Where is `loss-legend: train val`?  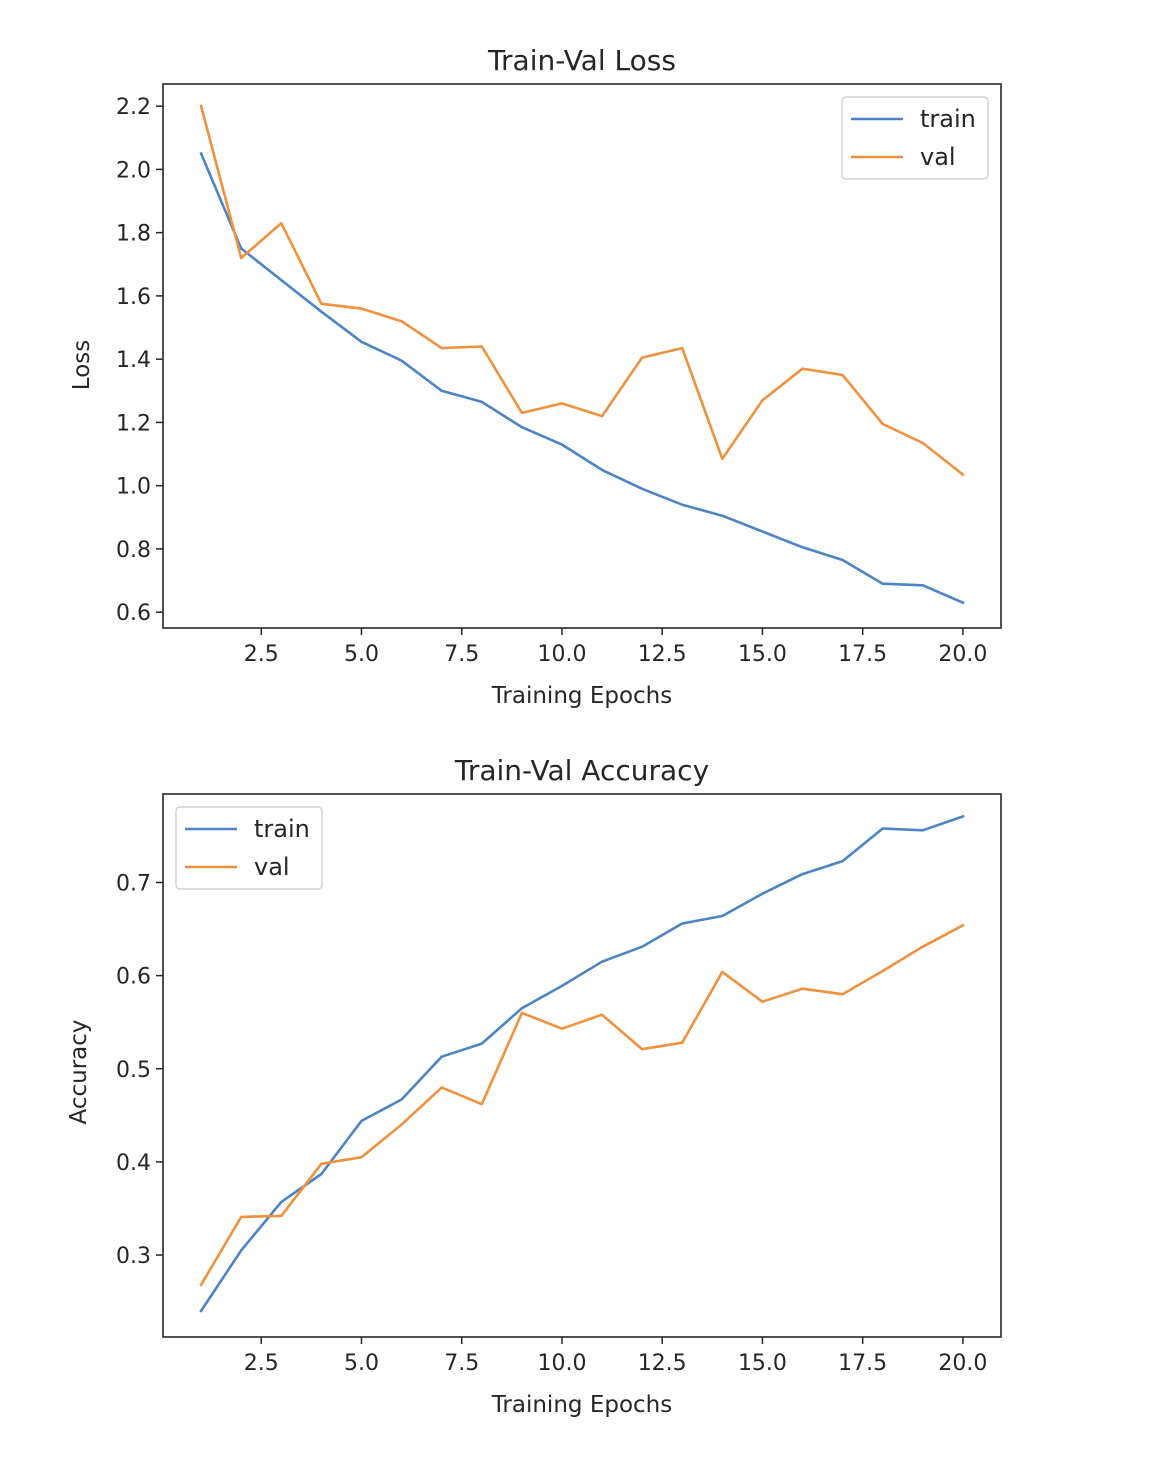
loss-legend: train val is located at coordinates (915, 138).